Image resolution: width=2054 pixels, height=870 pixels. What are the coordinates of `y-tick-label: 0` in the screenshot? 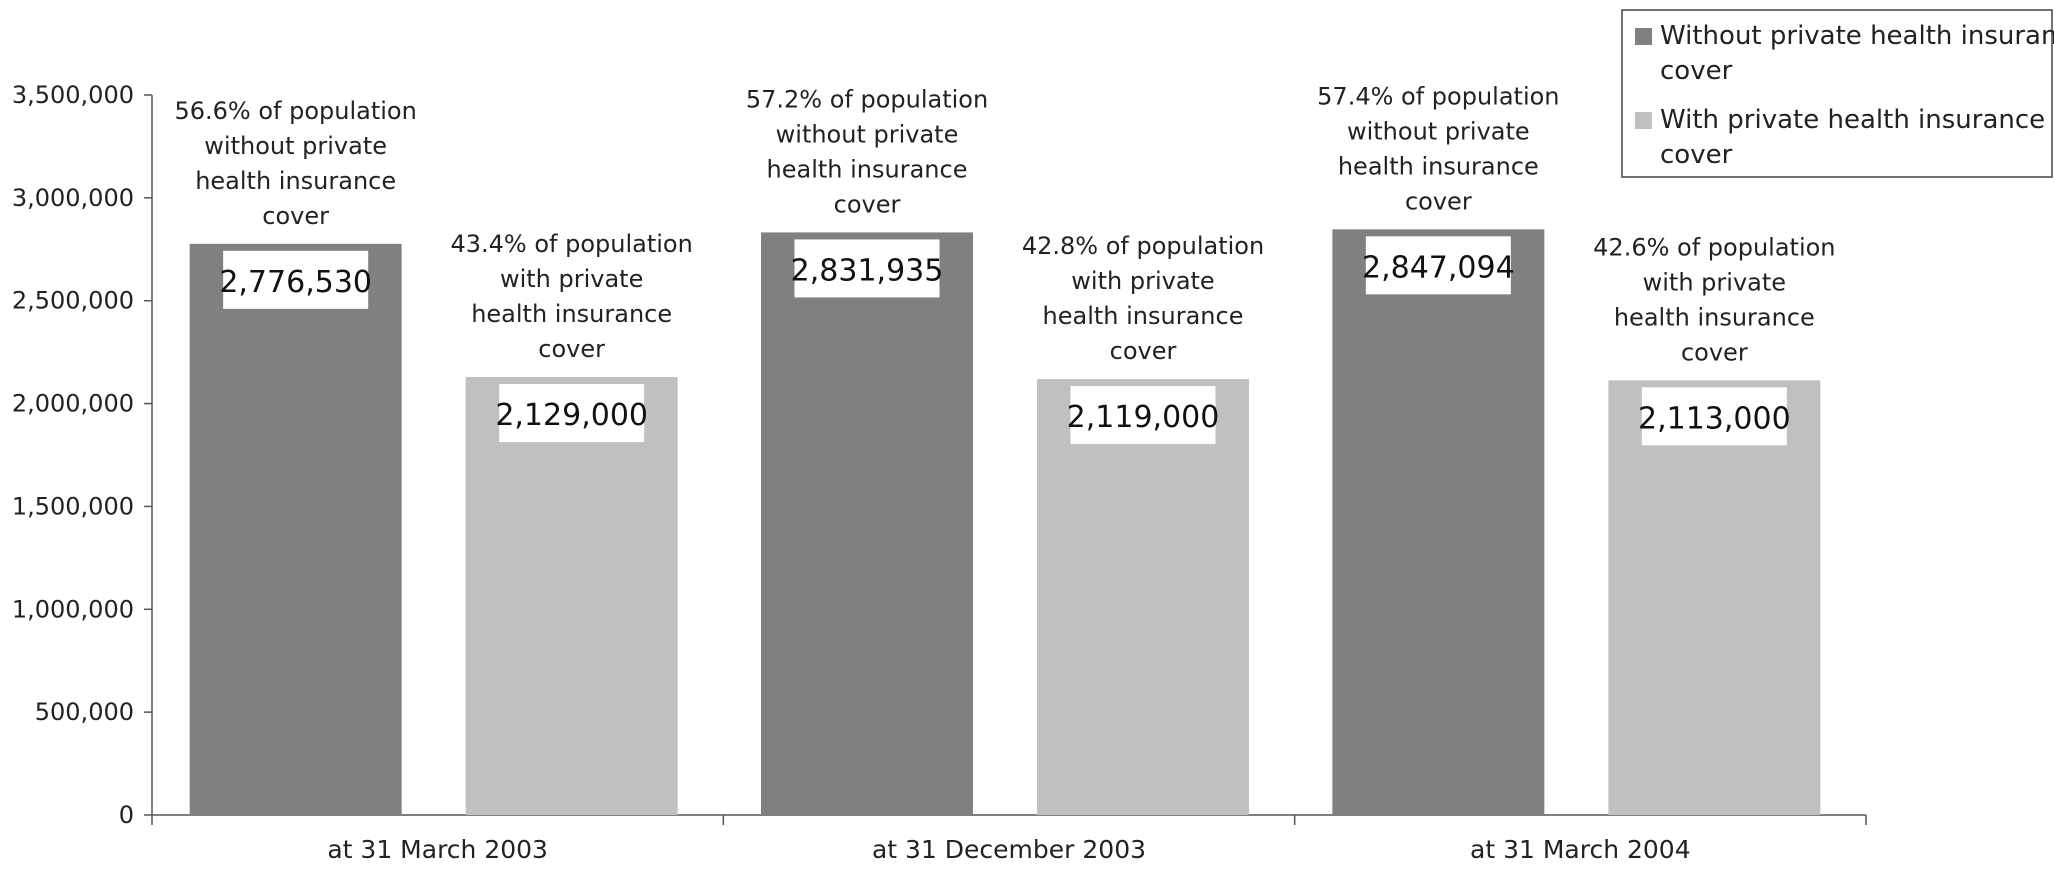 It's located at (126, 815).